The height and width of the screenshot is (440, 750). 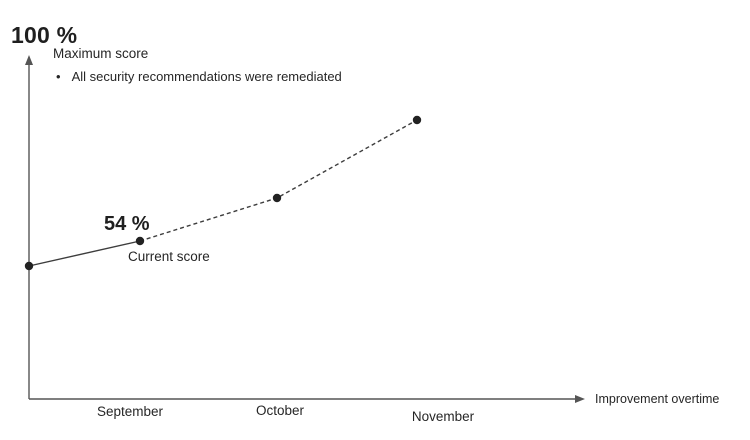 What do you see at coordinates (169, 256) in the screenshot?
I see `current-score-caption: Current score` at bounding box center [169, 256].